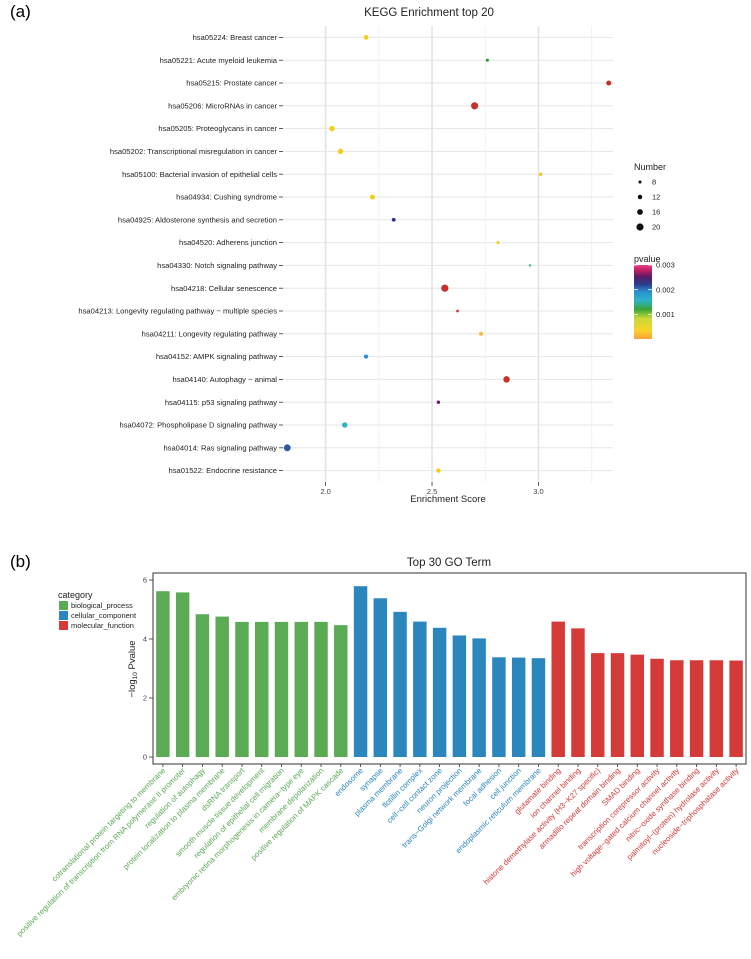  Describe the element at coordinates (538, 491) in the screenshot. I see `kegg-x-tick-label: 3.0` at that location.